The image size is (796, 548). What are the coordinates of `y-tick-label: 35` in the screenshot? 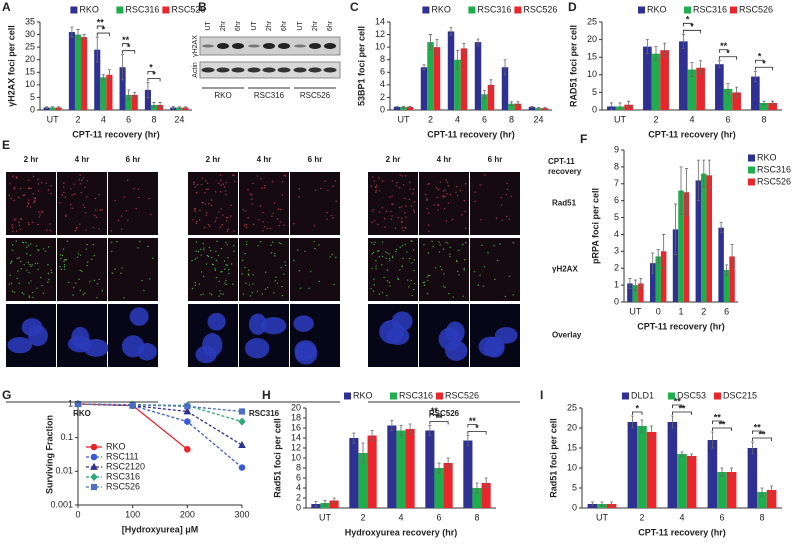 It's located at (30, 21).